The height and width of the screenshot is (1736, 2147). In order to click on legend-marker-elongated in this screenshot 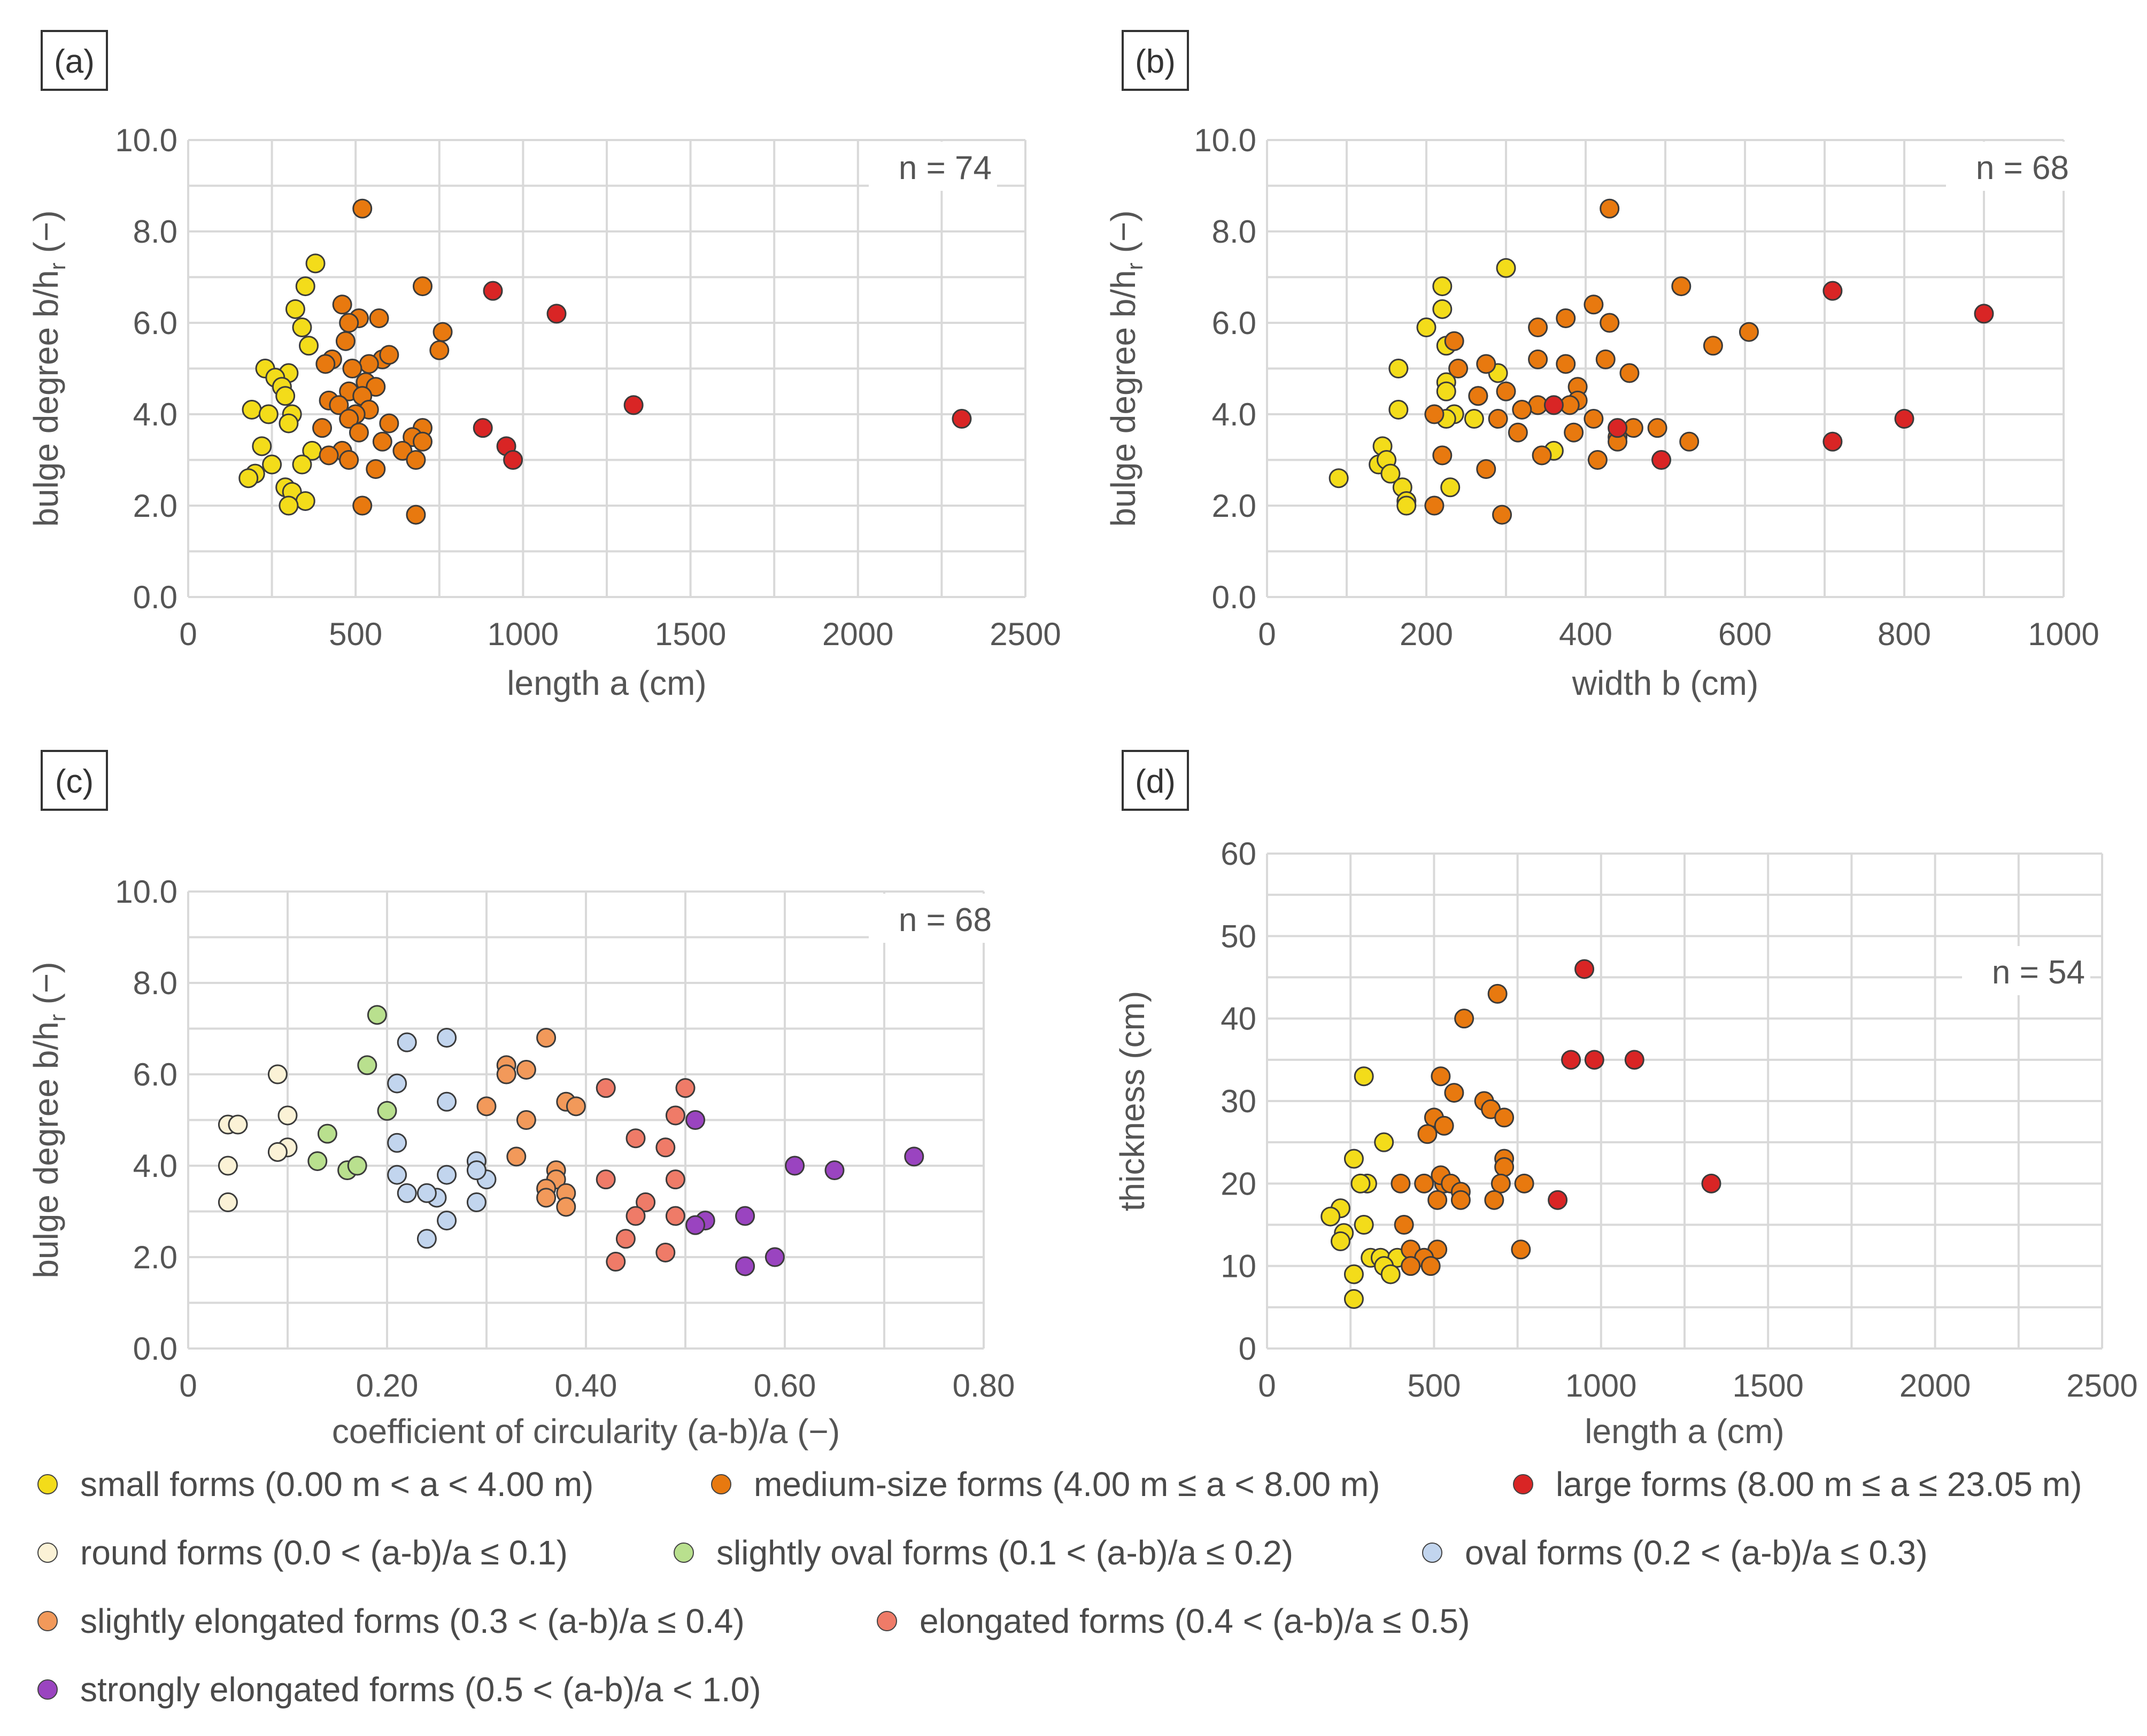, I will do `click(887, 1621)`.